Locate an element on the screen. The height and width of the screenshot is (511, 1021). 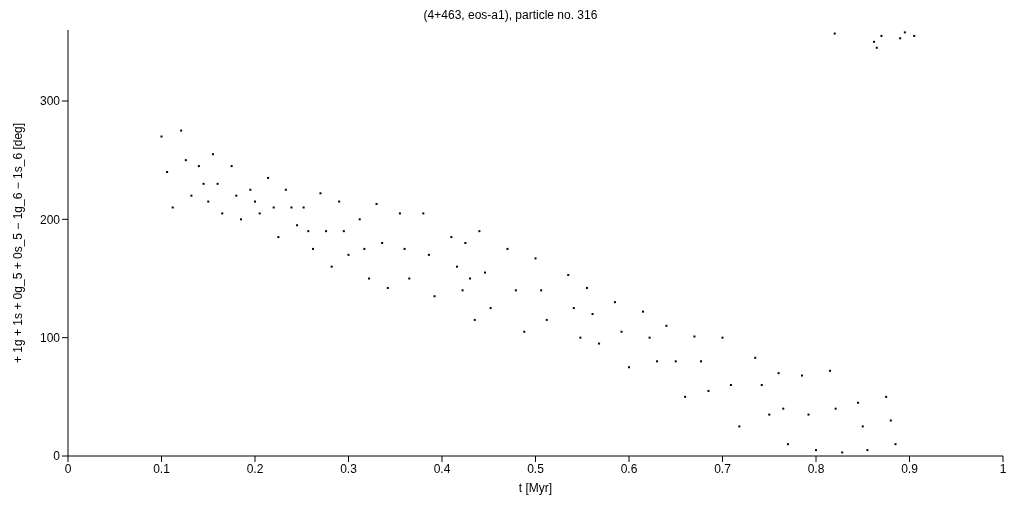
y-axis-title: + 1g + 1s + 0g_5 + 0s_5 − 1g_6 − 1s_6 [deg] is located at coordinates (18, 243).